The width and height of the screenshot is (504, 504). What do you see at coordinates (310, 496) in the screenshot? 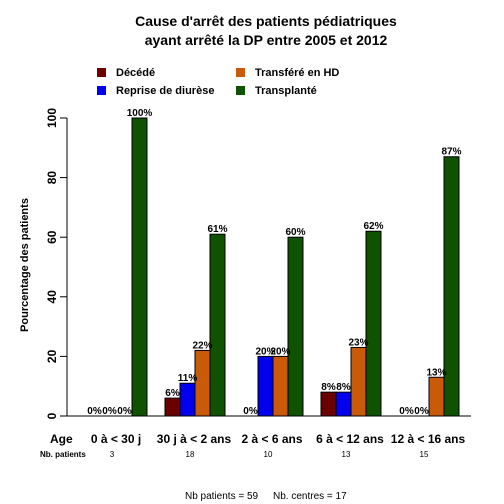
I see `footer-nb-centres: Nb. centres = 17` at bounding box center [310, 496].